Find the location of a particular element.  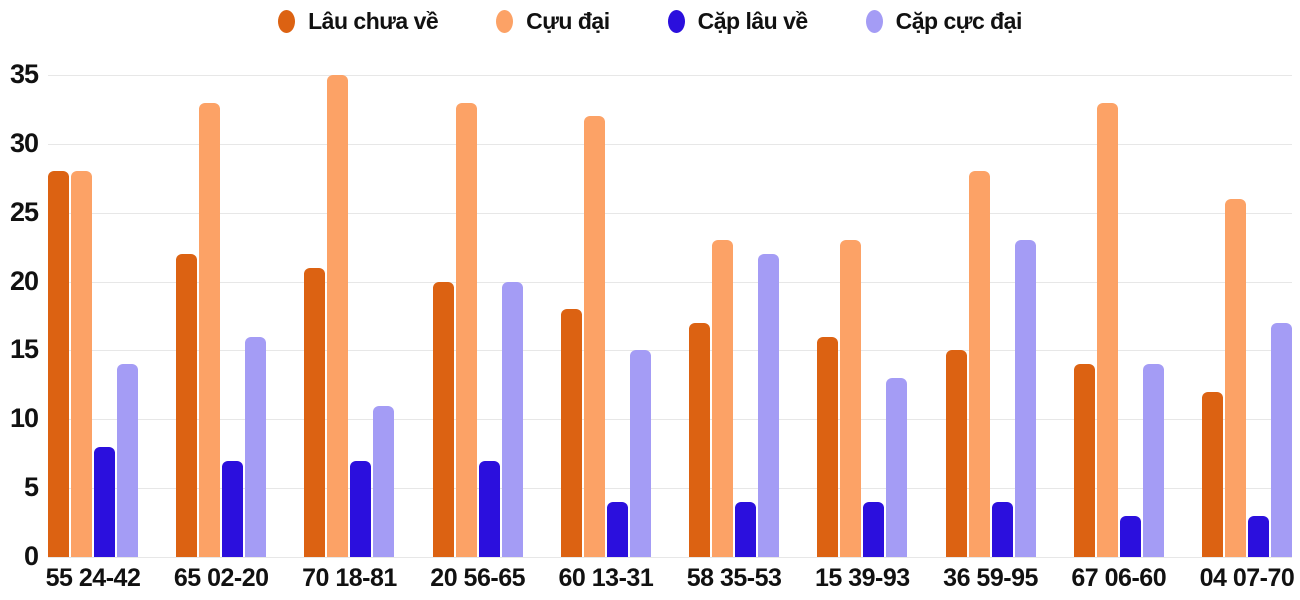

legend-item: Cặp lâu về is located at coordinates (738, 21).